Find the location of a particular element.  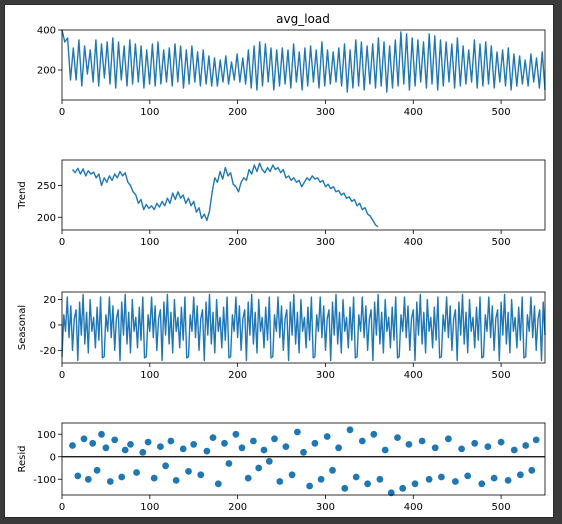

y-tick-label: -100 is located at coordinates (44, 480).